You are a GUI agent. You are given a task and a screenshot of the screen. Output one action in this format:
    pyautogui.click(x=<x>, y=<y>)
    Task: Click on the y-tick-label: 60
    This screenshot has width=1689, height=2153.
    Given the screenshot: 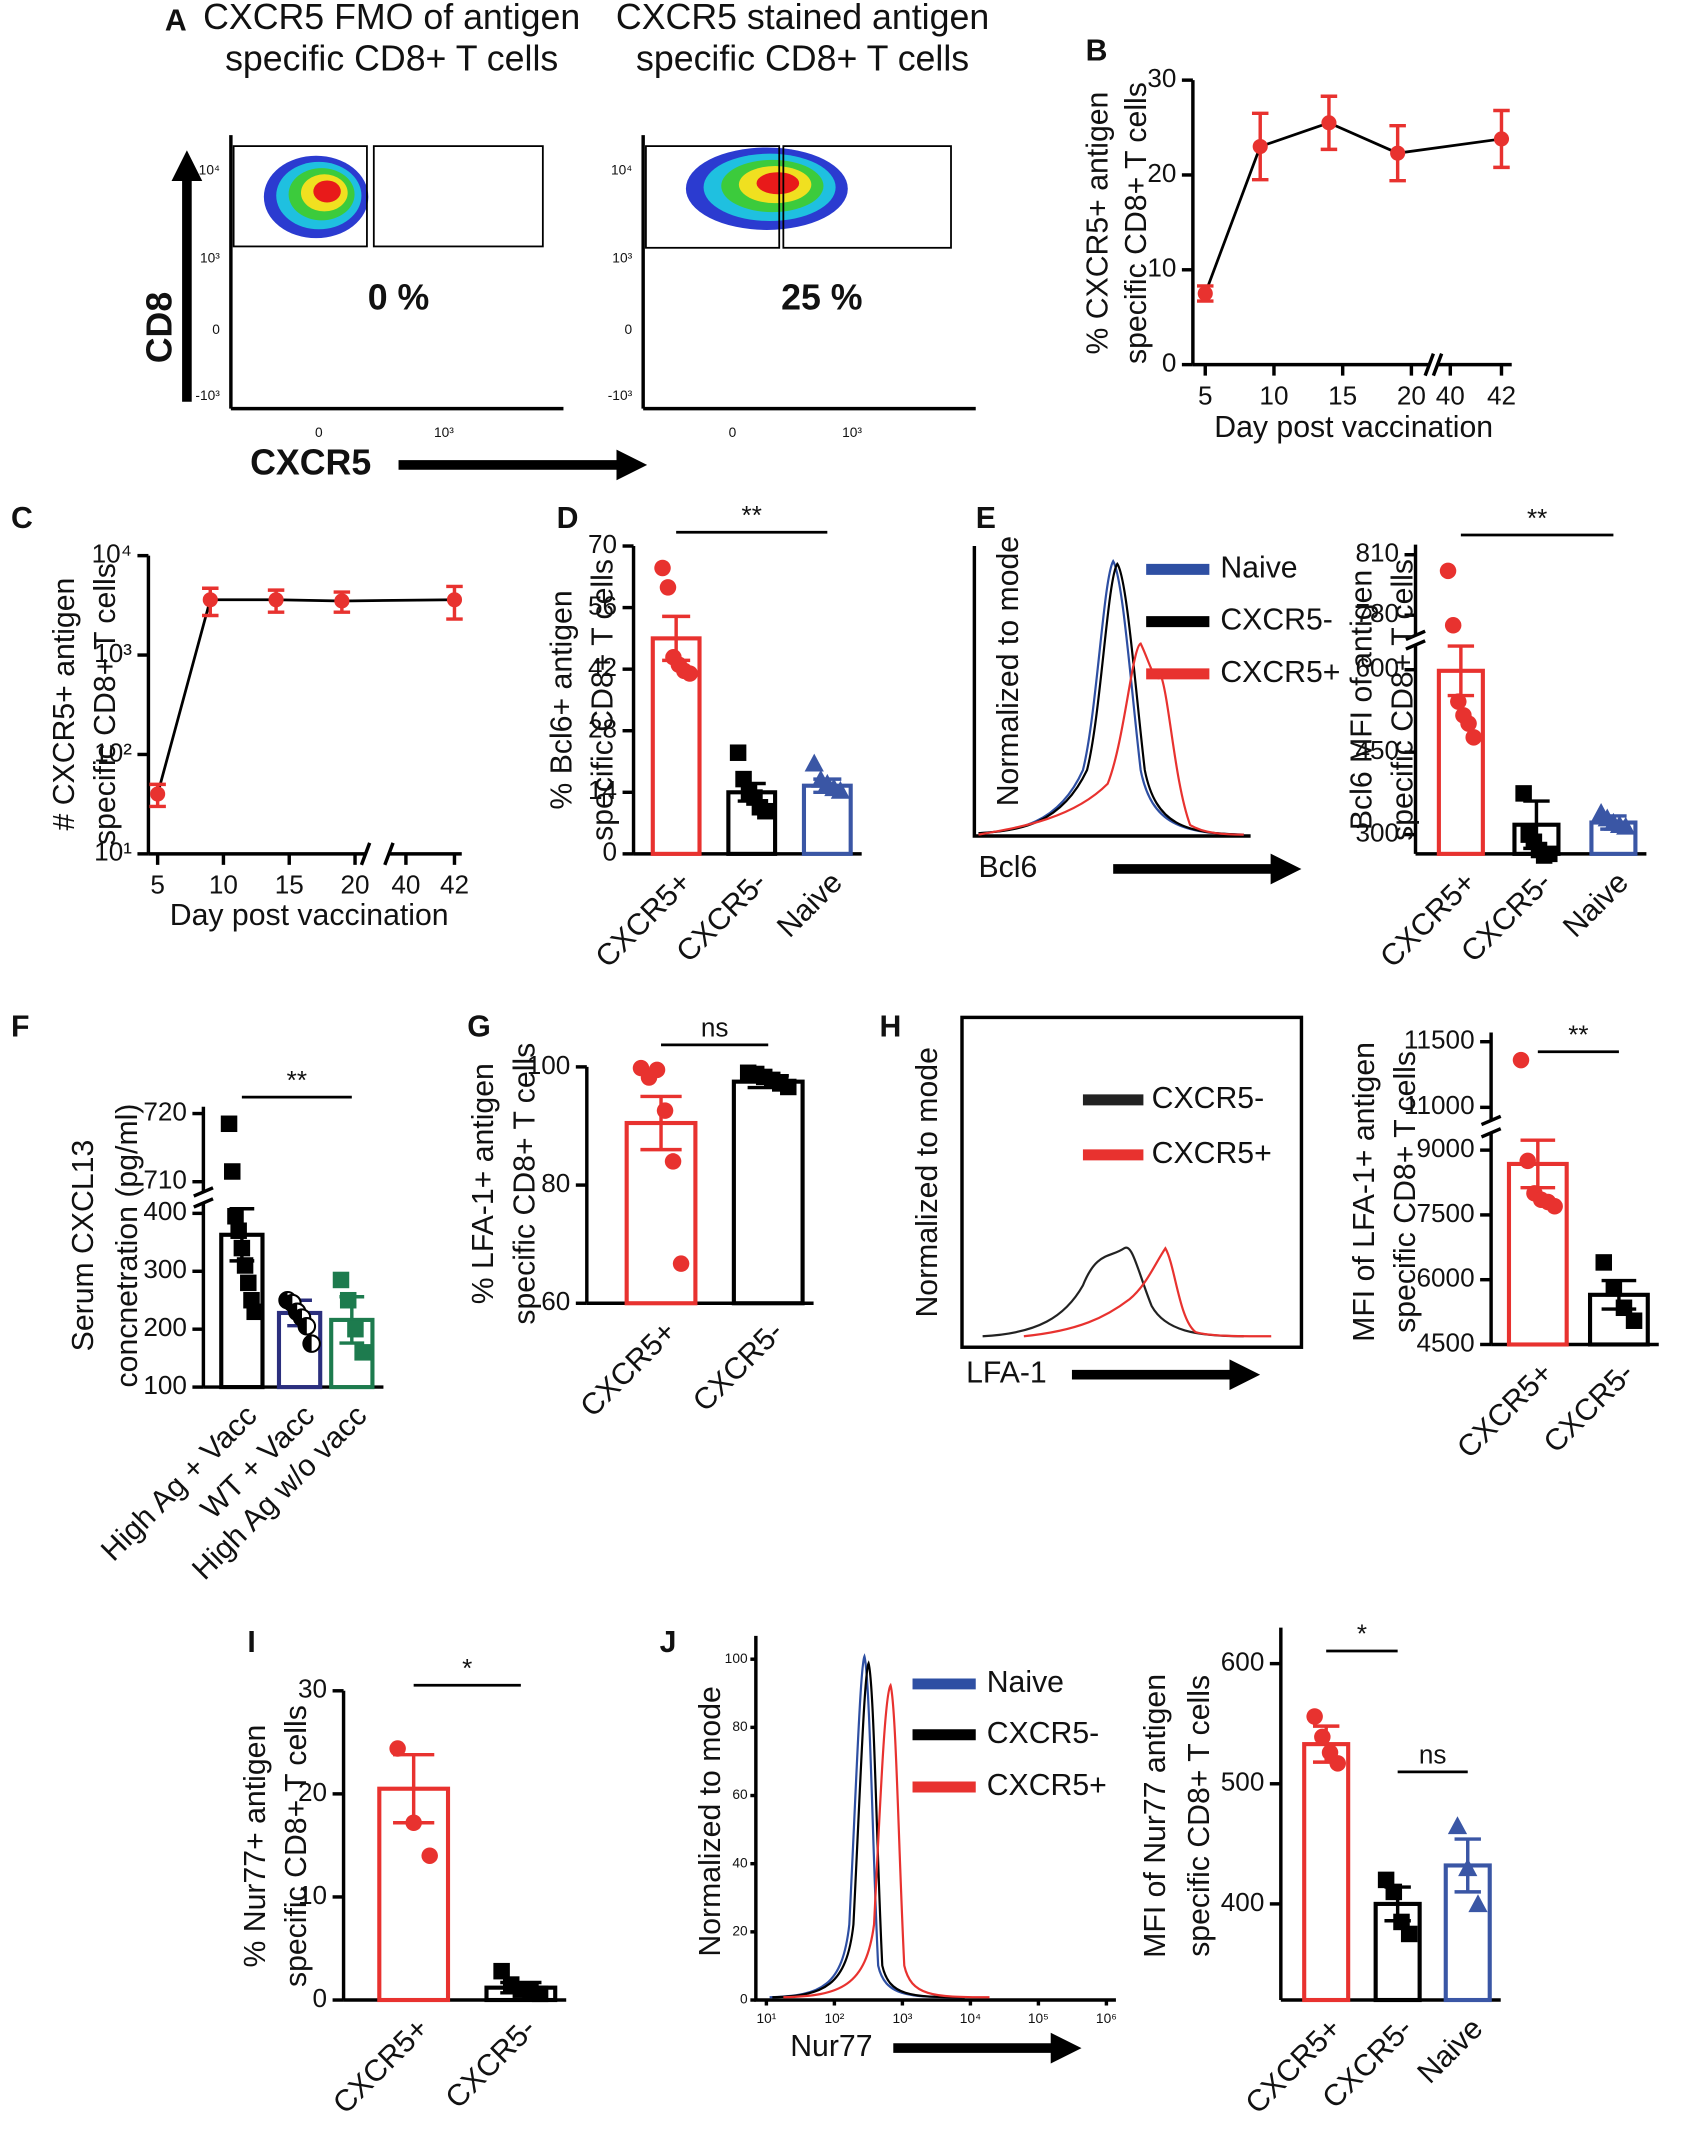 What is the action you would take?
    pyautogui.click(x=740, y=1794)
    